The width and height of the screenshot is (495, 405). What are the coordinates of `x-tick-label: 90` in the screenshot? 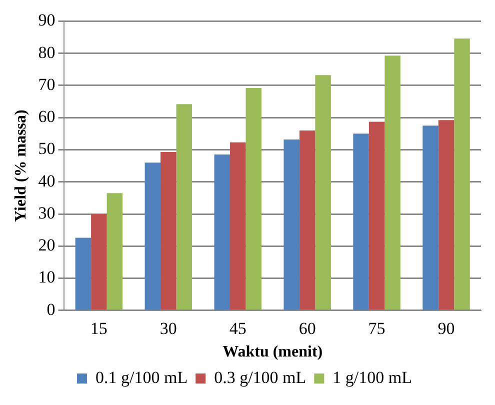 It's located at (446, 328).